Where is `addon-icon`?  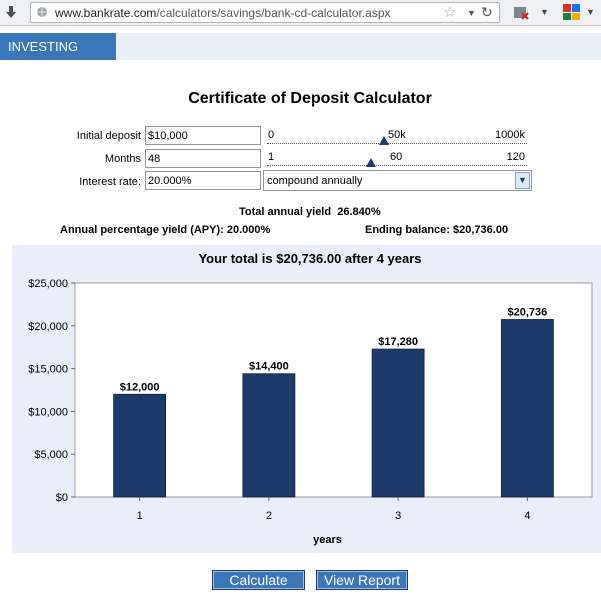 addon-icon is located at coordinates (521, 12).